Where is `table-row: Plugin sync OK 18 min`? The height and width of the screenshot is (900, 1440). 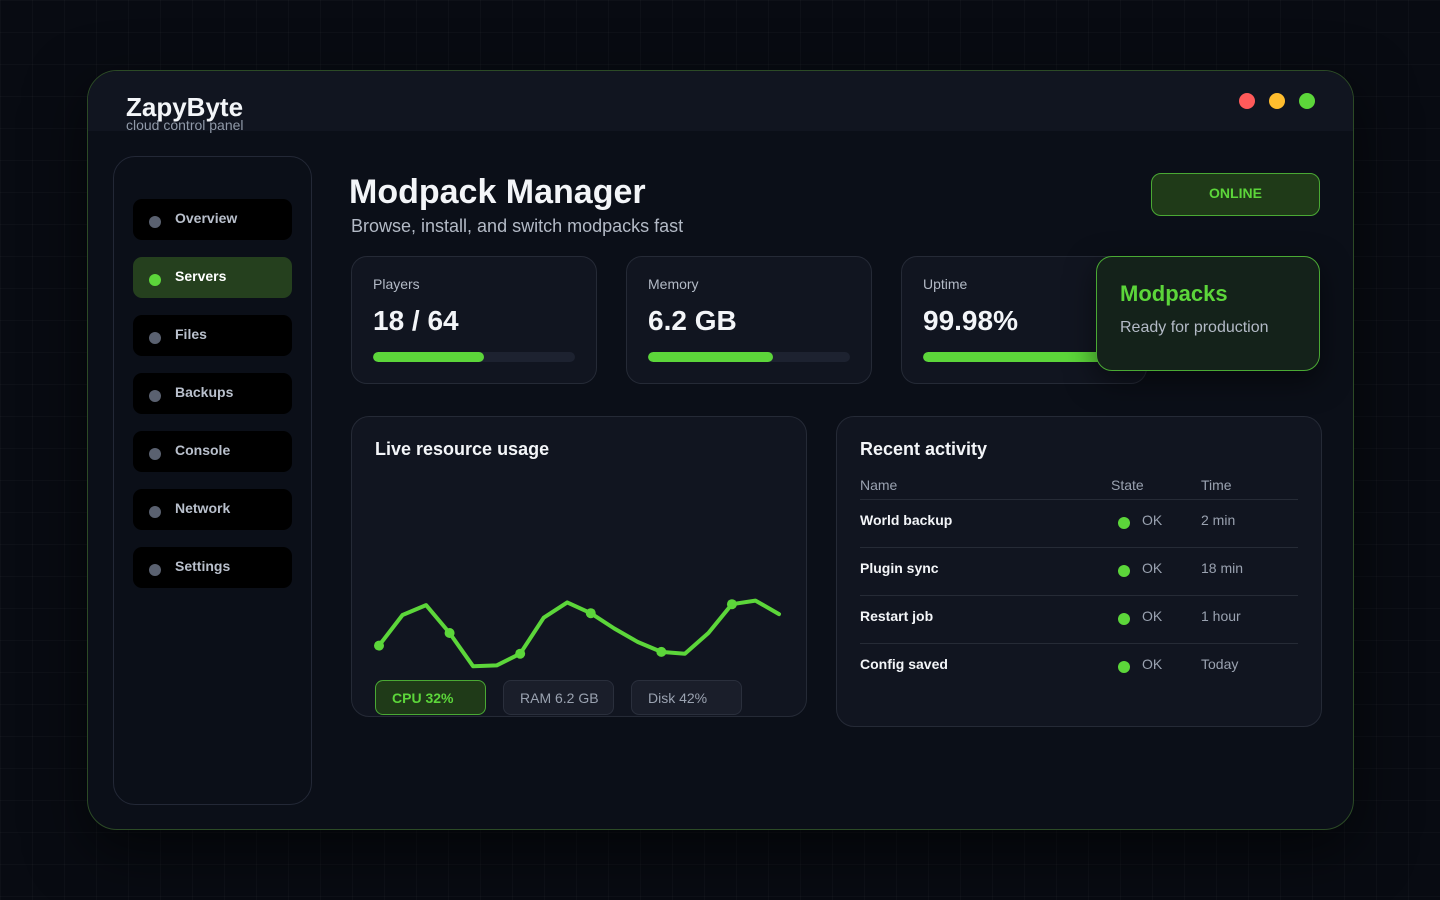
table-row: Plugin sync OK 18 min is located at coordinates (1079, 572).